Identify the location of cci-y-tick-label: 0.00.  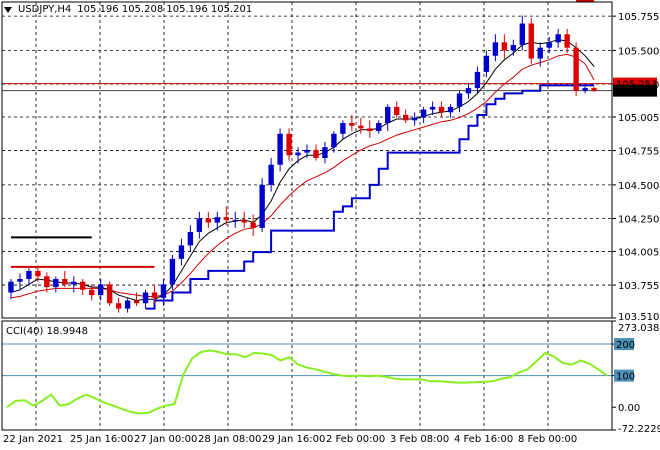
(629, 408).